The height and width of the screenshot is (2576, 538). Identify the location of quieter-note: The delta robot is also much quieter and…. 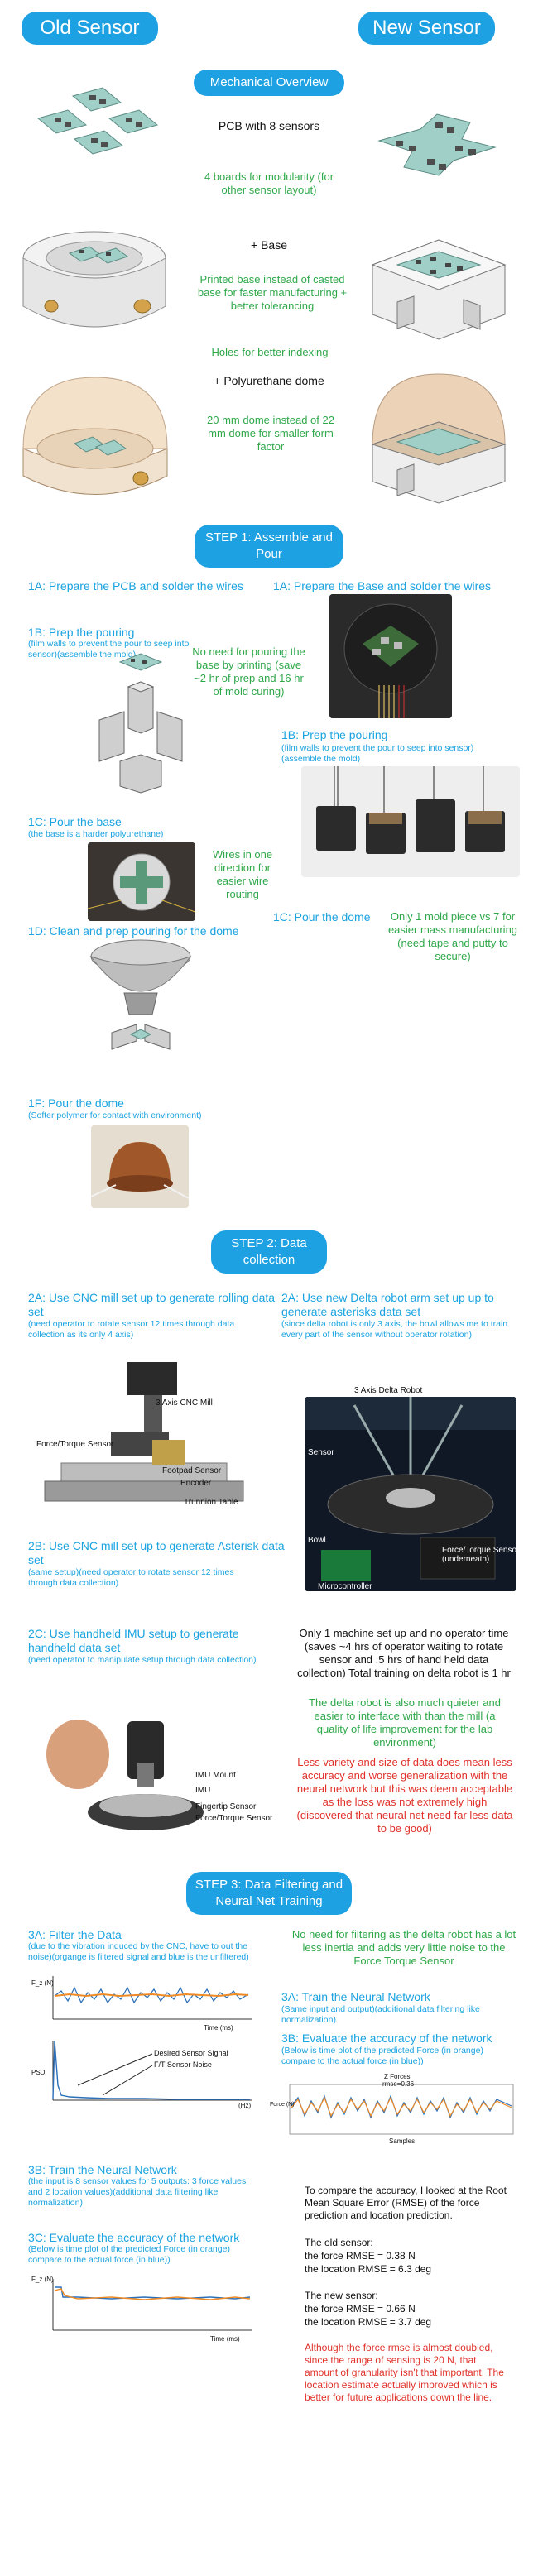
(405, 1723).